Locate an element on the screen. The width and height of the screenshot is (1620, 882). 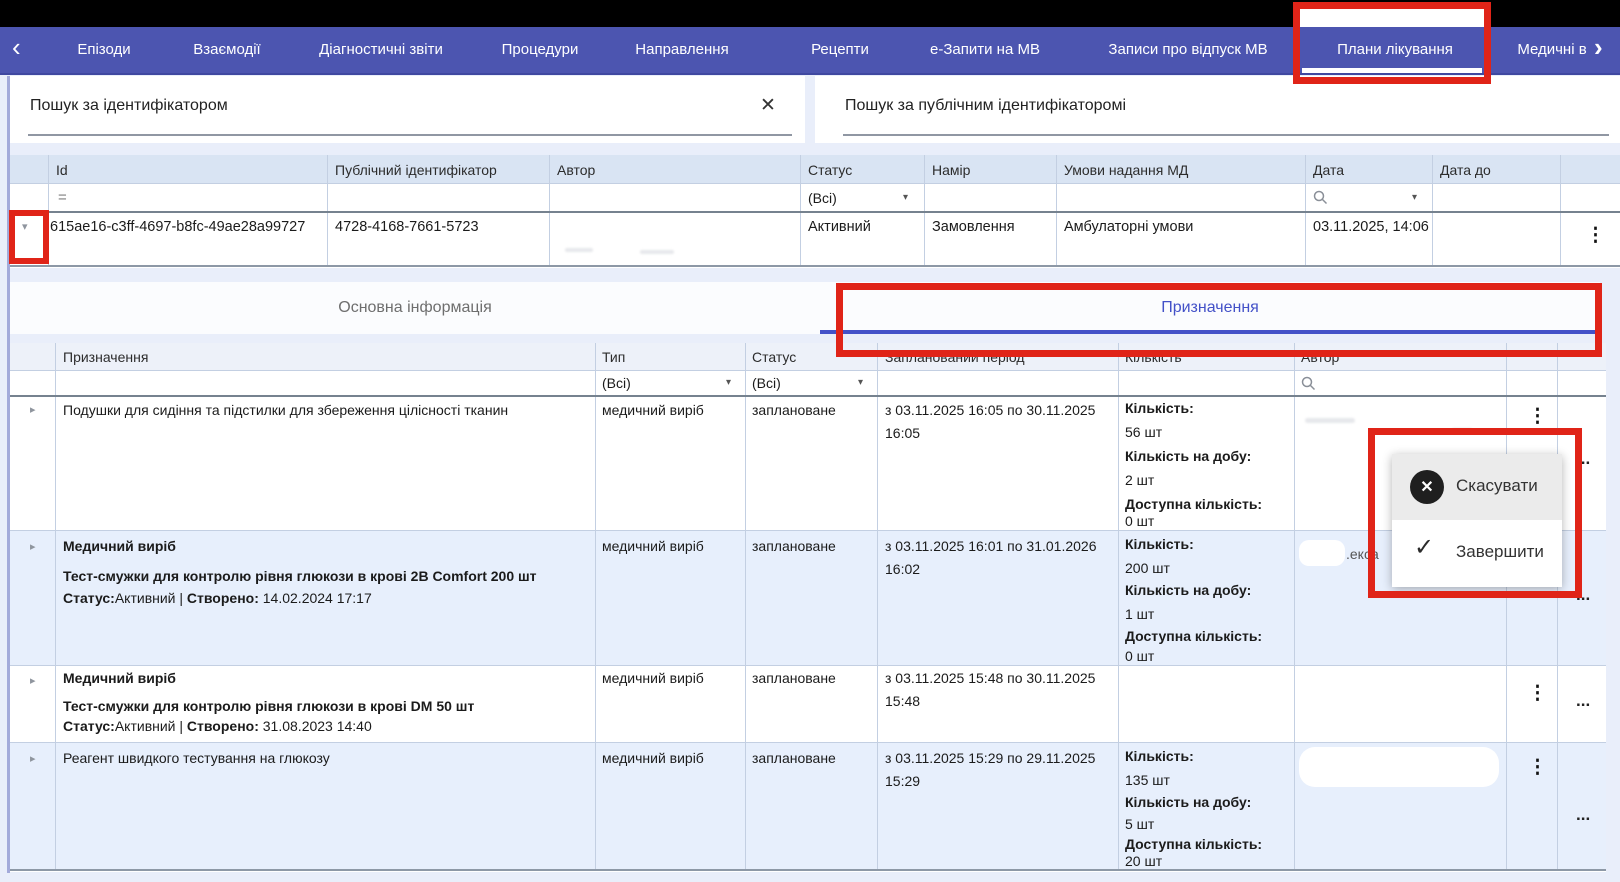
tab-prescriptions: Призначення is located at coordinates (1210, 307).